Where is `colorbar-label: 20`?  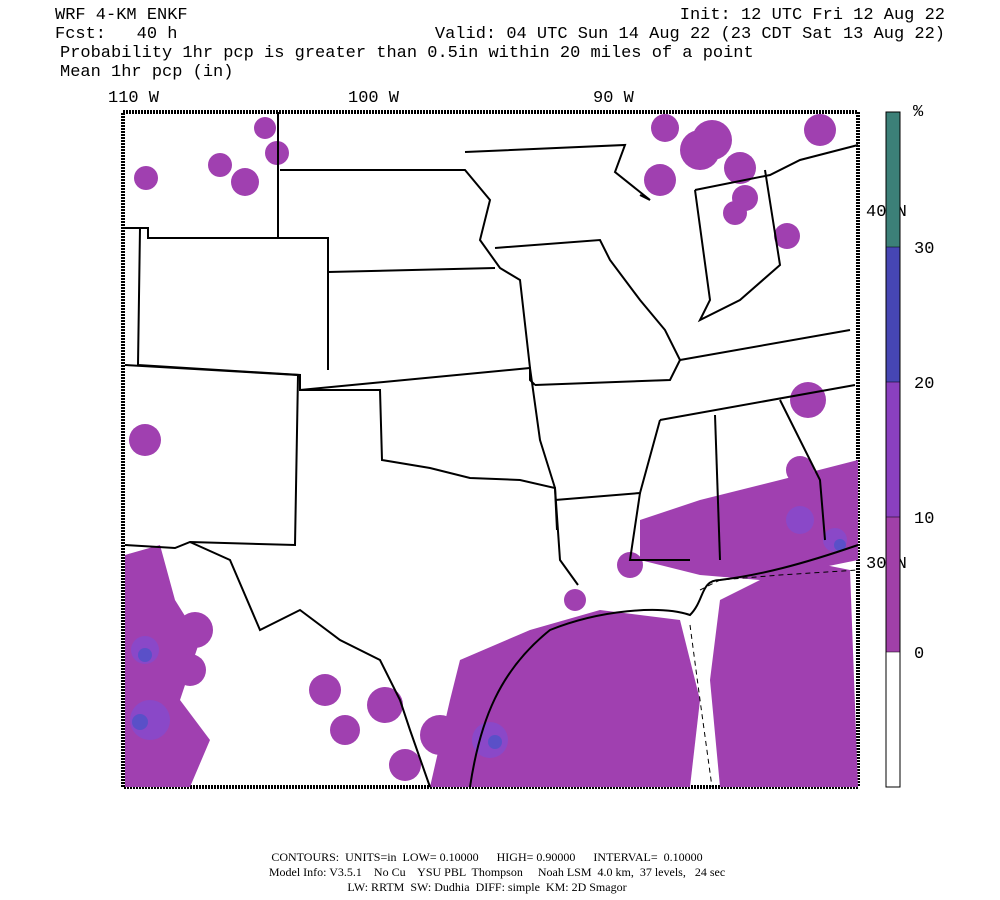 colorbar-label: 20 is located at coordinates (924, 384).